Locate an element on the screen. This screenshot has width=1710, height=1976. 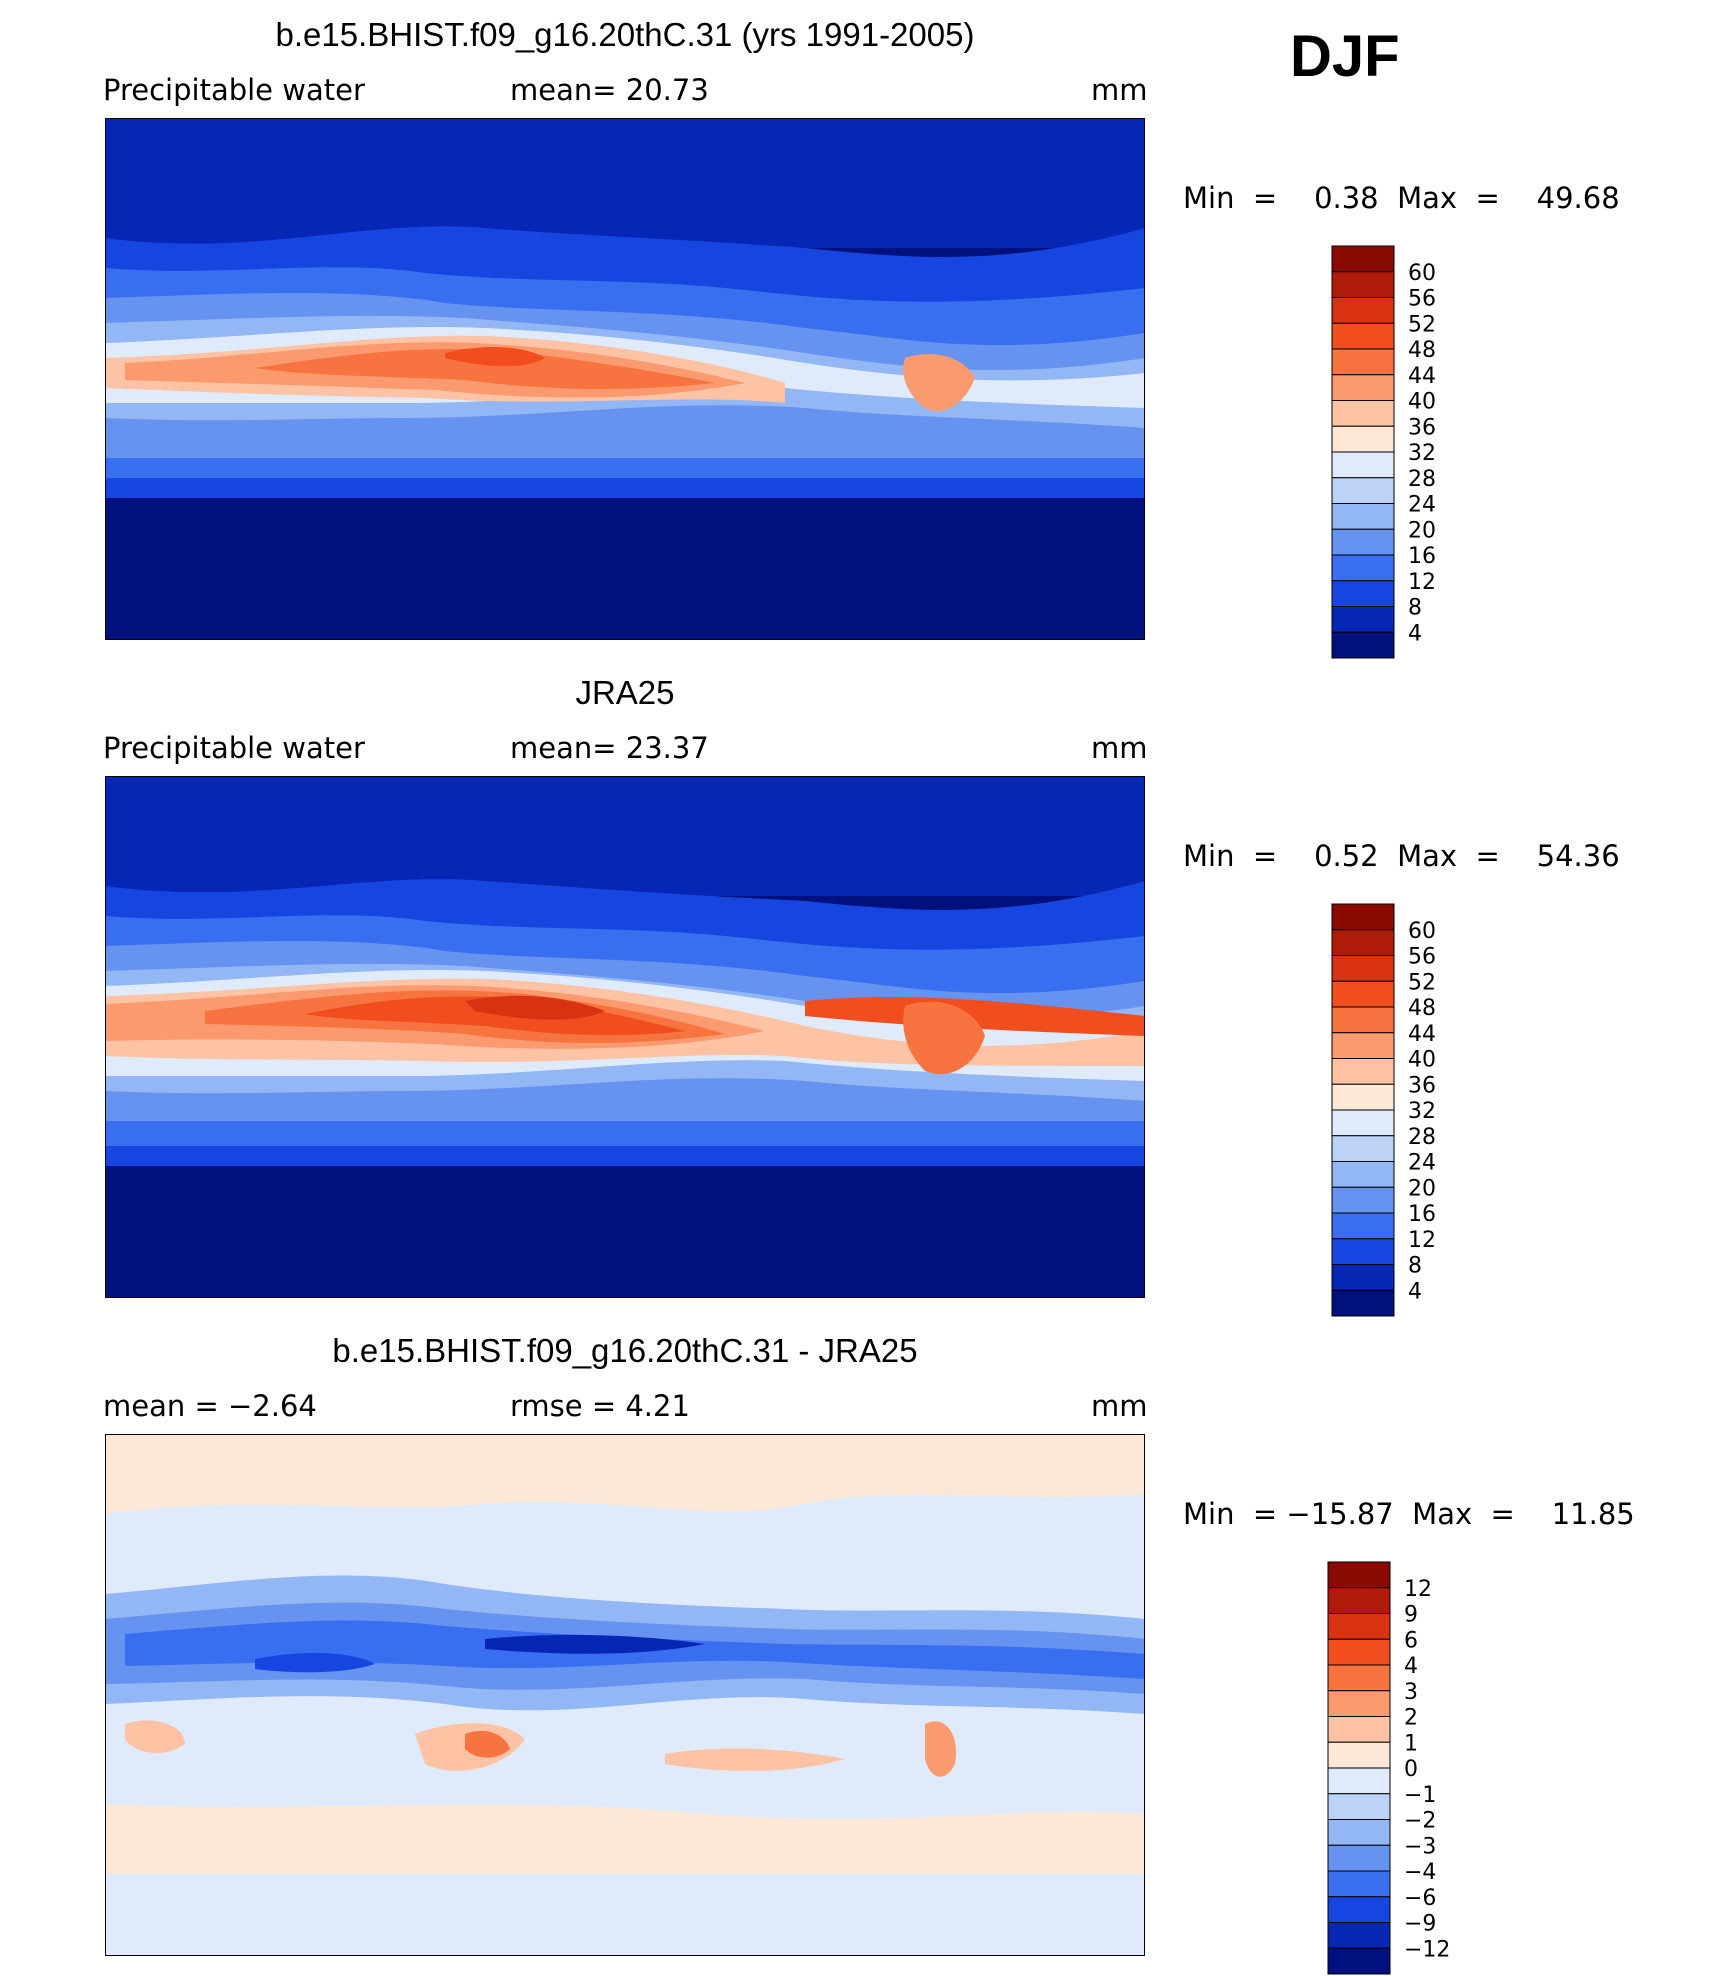
colorbar-label: 9 is located at coordinates (1411, 1615).